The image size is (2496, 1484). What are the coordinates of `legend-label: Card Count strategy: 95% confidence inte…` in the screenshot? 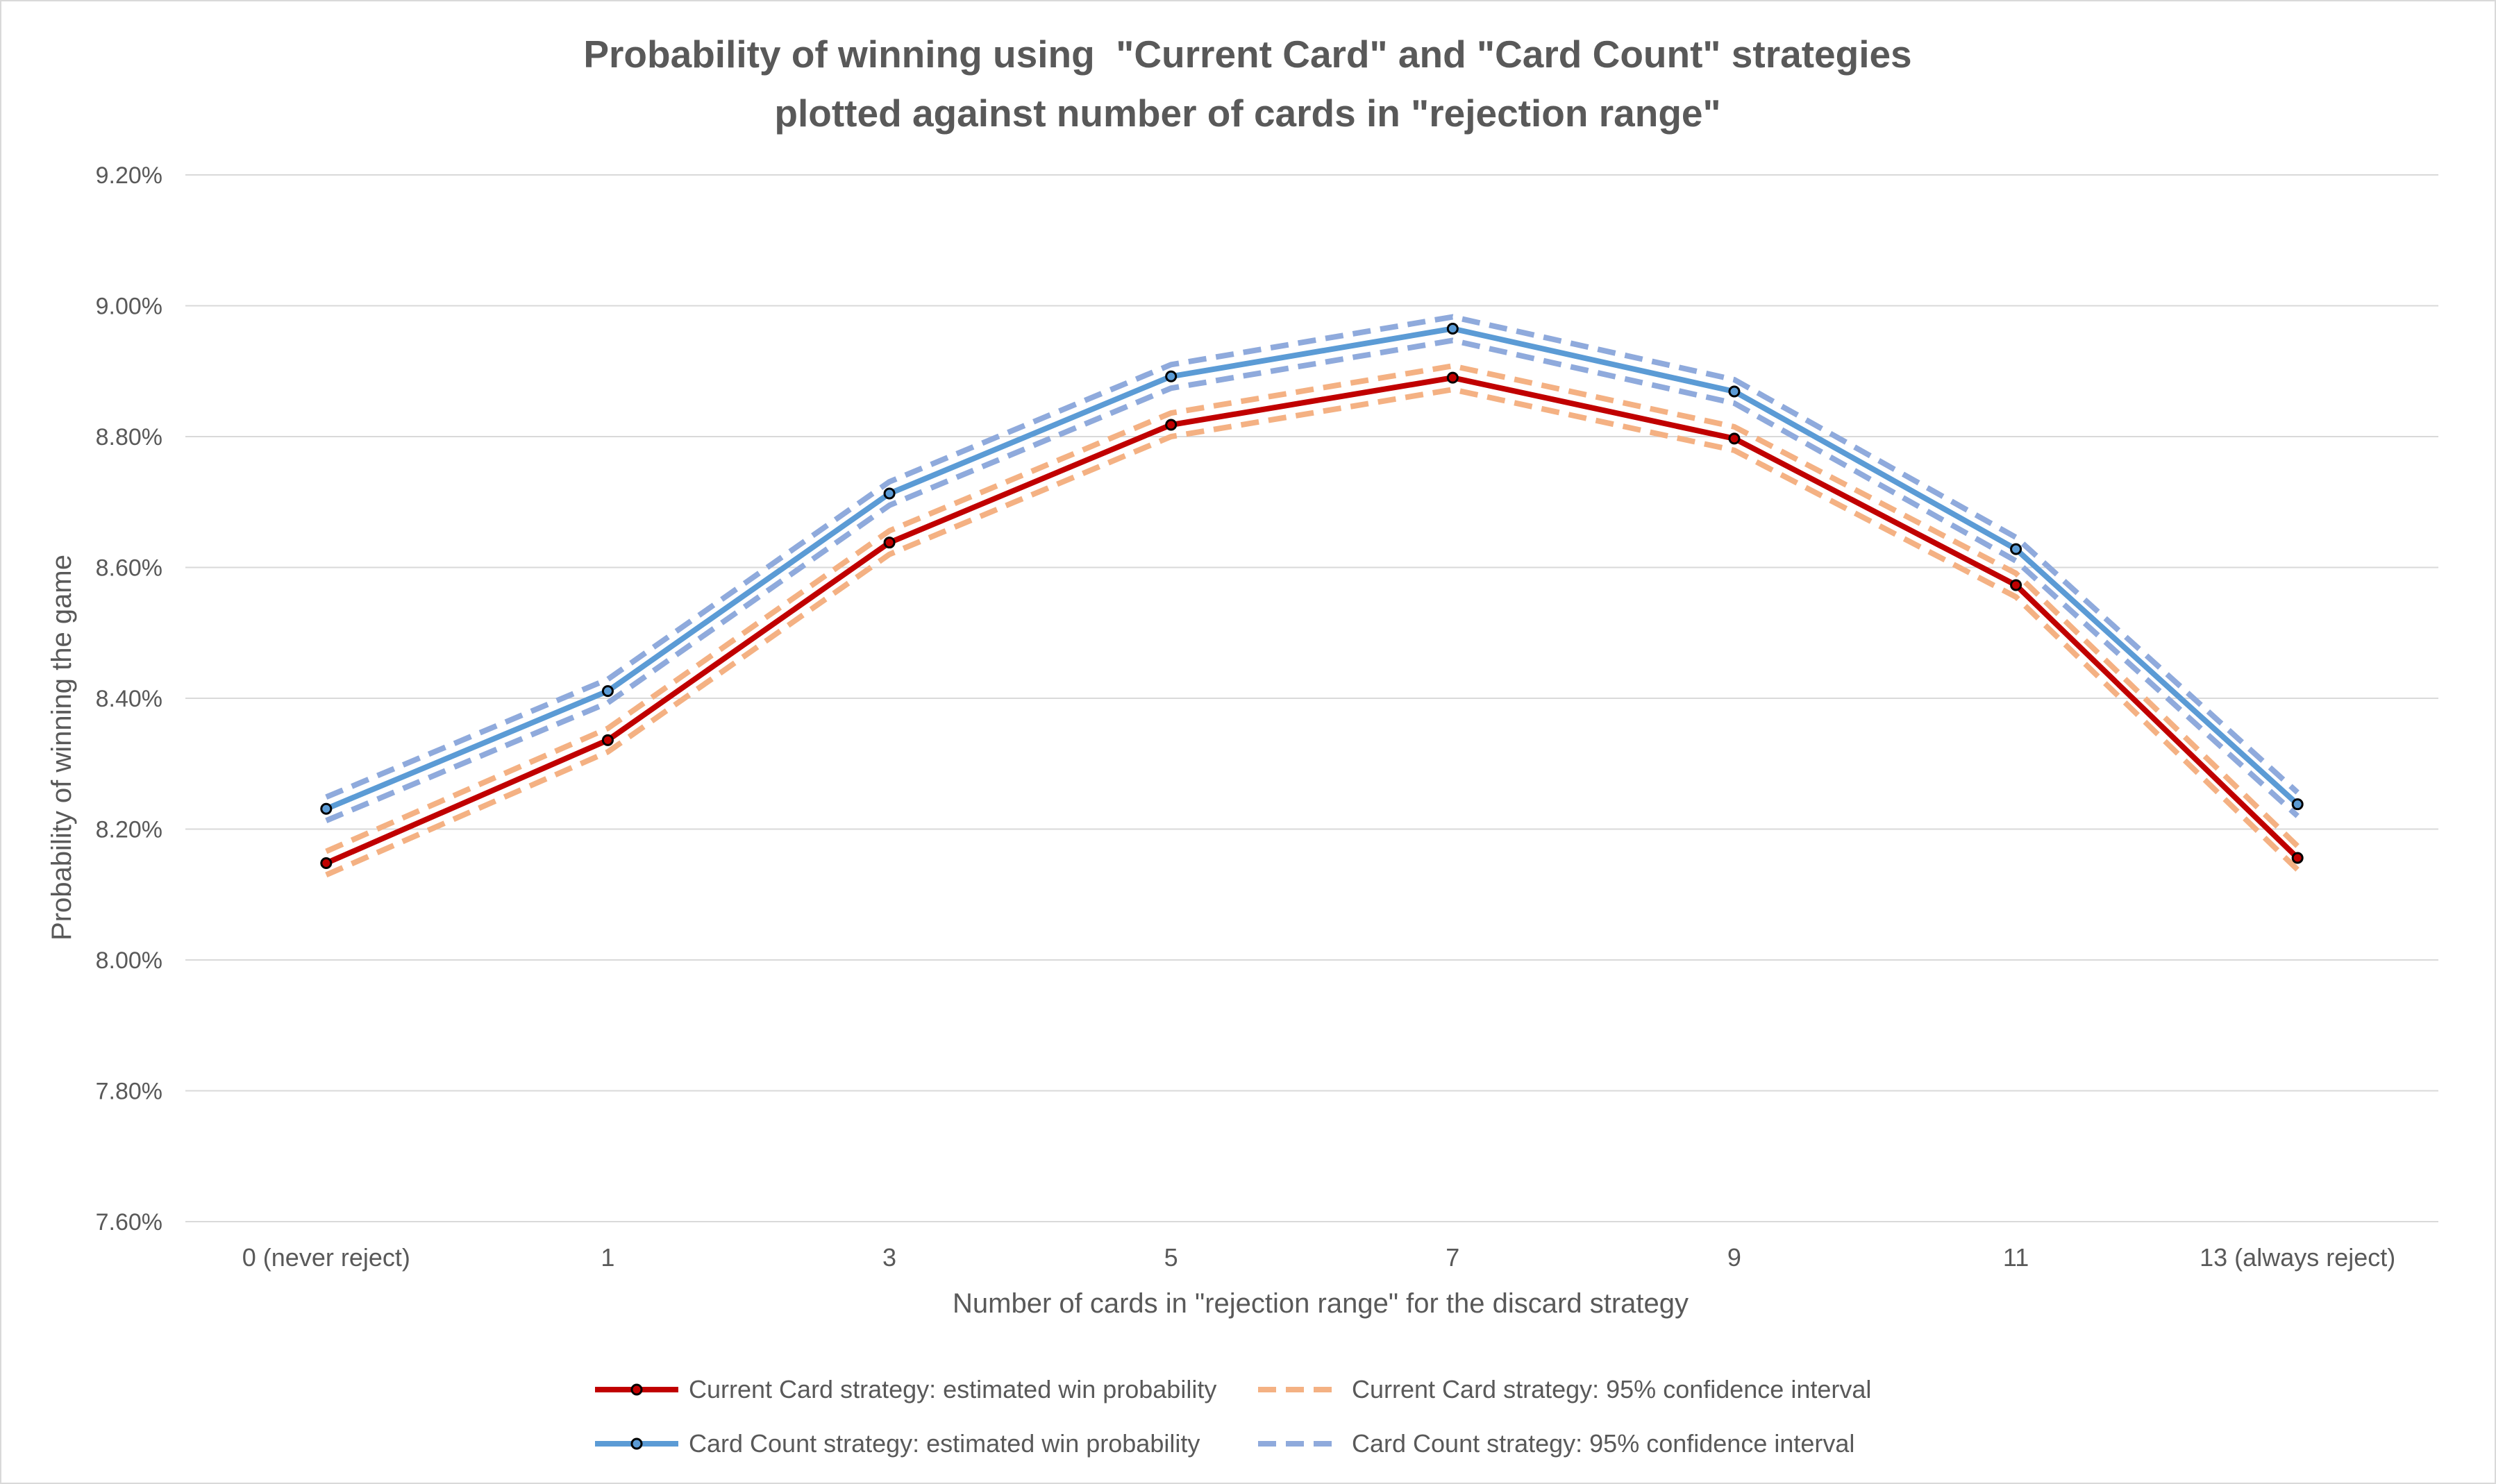 It's located at (1603, 1444).